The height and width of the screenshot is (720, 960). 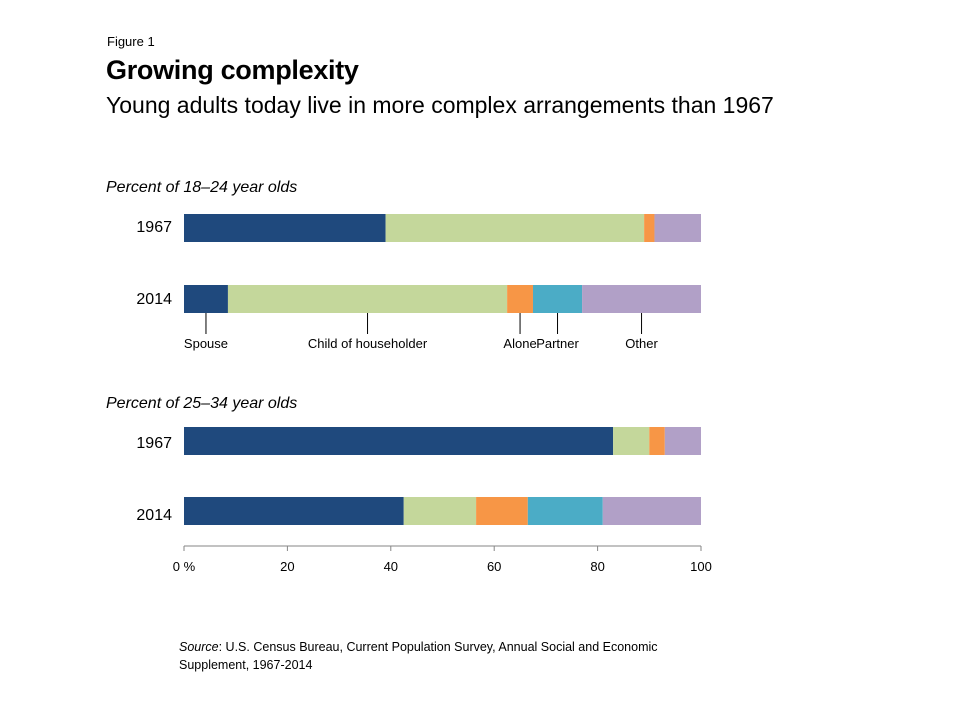 What do you see at coordinates (440, 511) in the screenshot?
I see `bar-segment-p2-2014-child-of-householder` at bounding box center [440, 511].